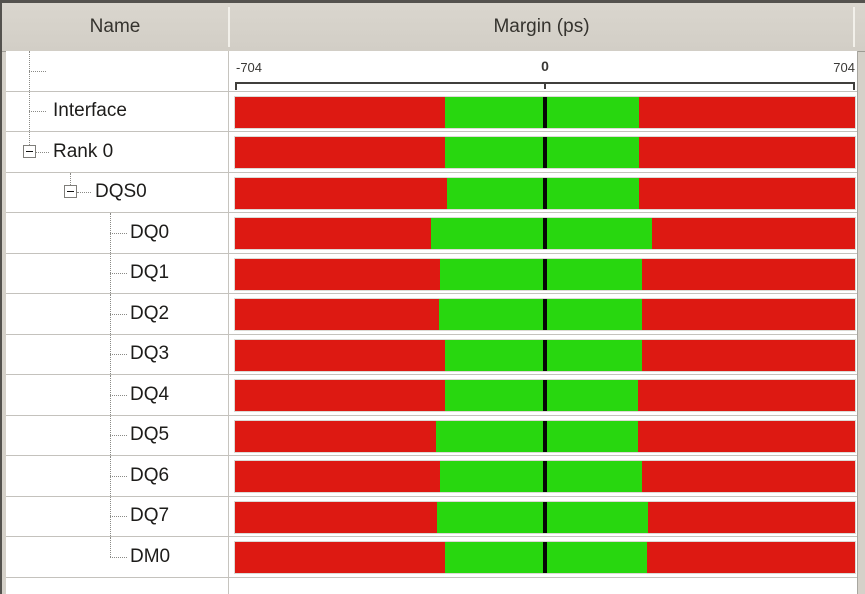  Describe the element at coordinates (117, 152) in the screenshot. I see `name-cell: Rank 0` at that location.